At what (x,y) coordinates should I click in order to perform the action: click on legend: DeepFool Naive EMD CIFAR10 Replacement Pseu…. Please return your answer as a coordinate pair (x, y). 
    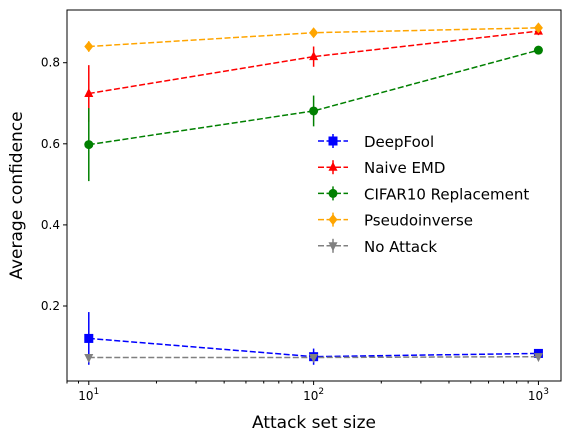
    Looking at the image, I should click on (423, 194).